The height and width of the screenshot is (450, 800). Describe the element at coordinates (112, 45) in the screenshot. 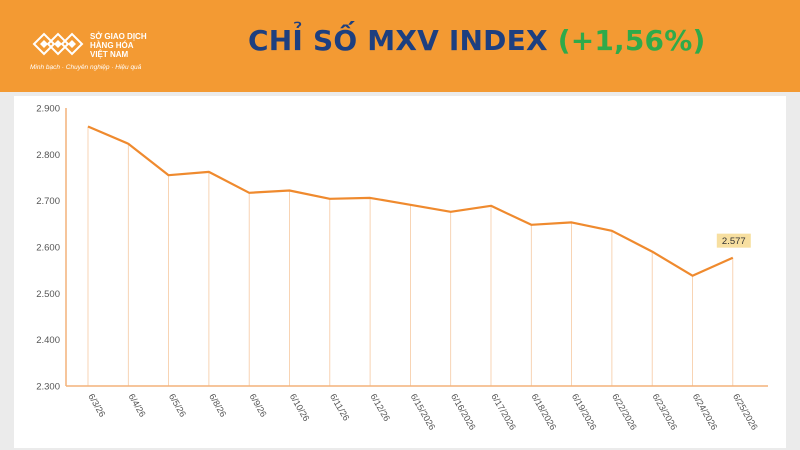

I see `logo-line-2: HÀNG HÓA` at that location.